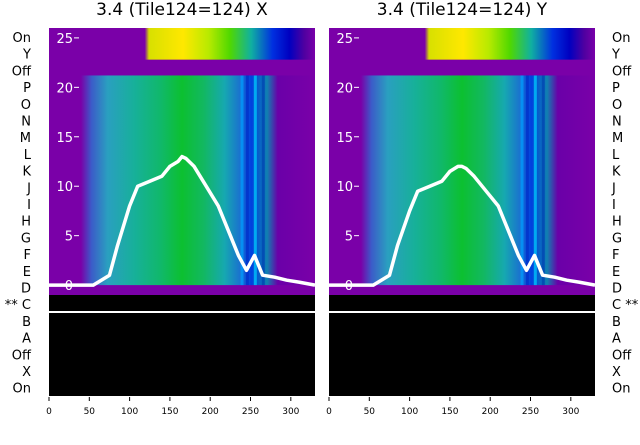 The width and height of the screenshot is (640, 445). I want to click on chart-title-right: 3.4 (Tile124=124) Y, so click(462, 10).